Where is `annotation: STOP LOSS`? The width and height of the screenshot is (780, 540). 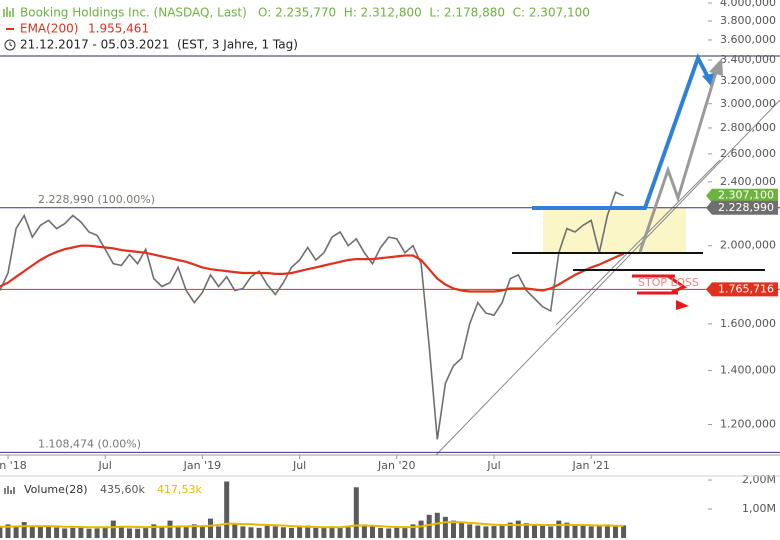 annotation: STOP LOSS is located at coordinates (668, 282).